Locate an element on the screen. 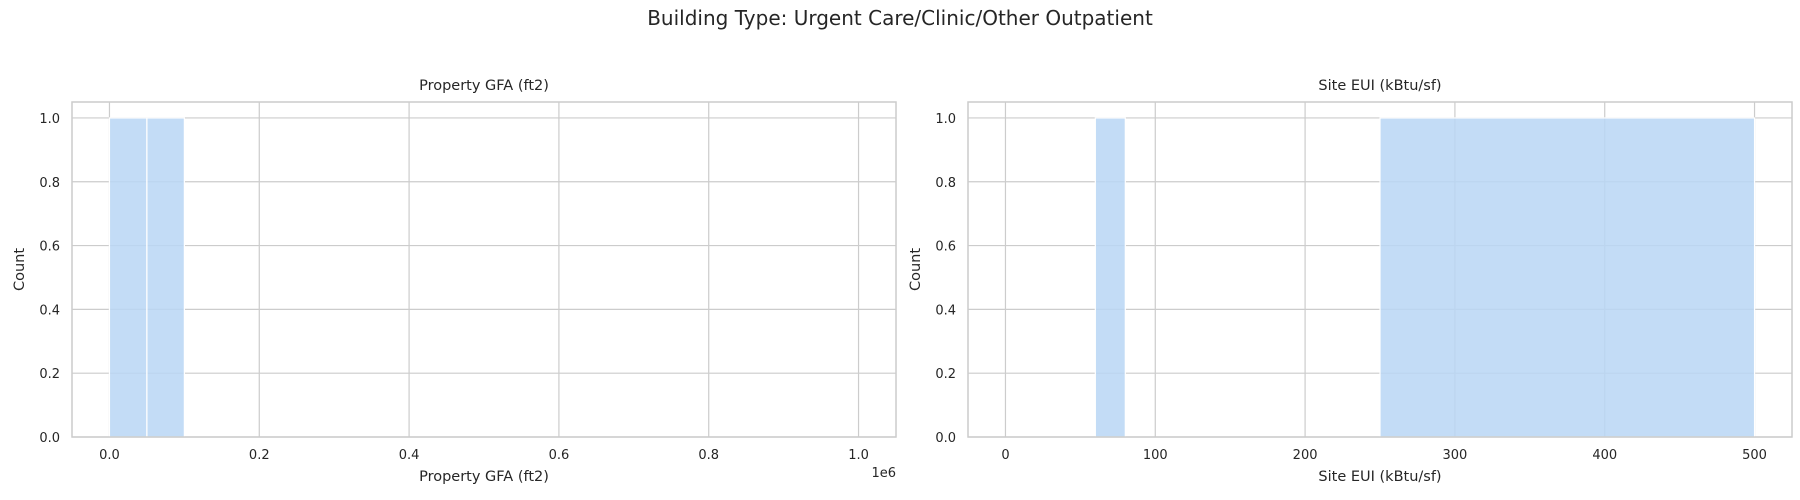 The width and height of the screenshot is (1800, 500). x-tick-label-site-eui: 300 is located at coordinates (1454, 455).